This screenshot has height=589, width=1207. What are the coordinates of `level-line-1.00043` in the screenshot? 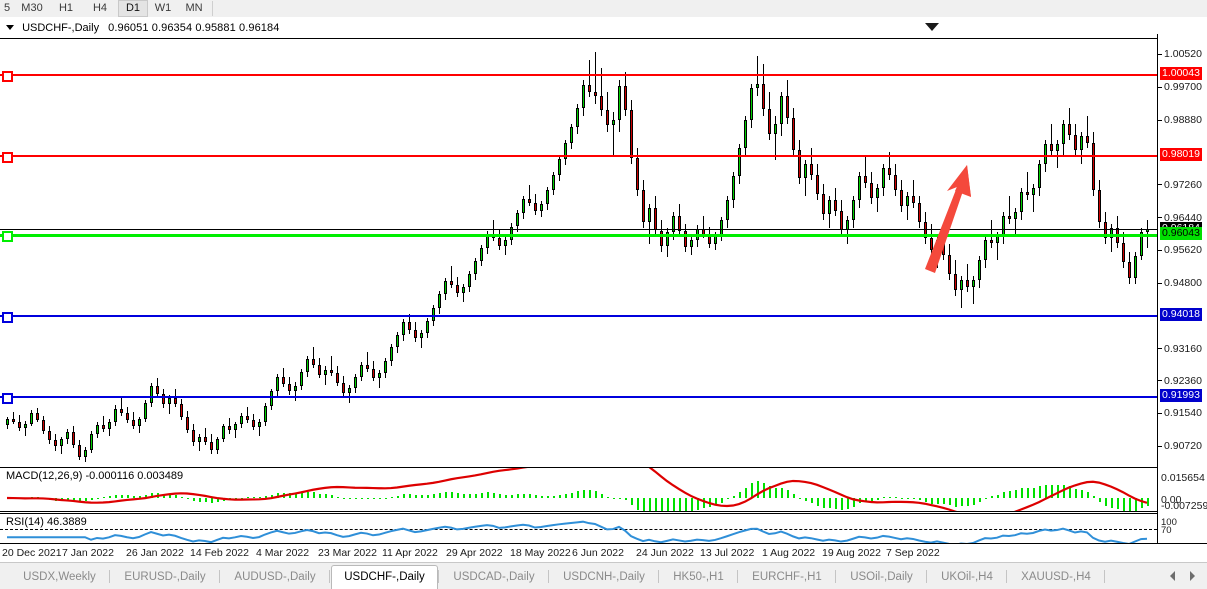 It's located at (578, 75).